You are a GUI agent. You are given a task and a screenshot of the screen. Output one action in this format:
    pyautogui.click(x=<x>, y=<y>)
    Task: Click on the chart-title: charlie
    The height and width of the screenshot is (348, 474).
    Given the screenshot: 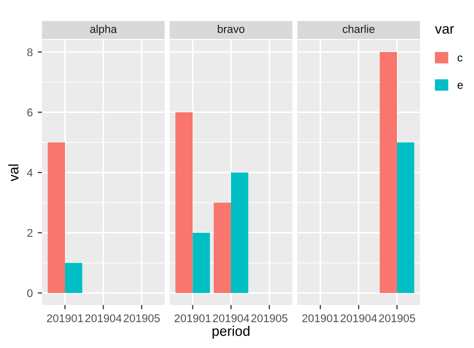 What is the action you would take?
    pyautogui.click(x=358, y=28)
    